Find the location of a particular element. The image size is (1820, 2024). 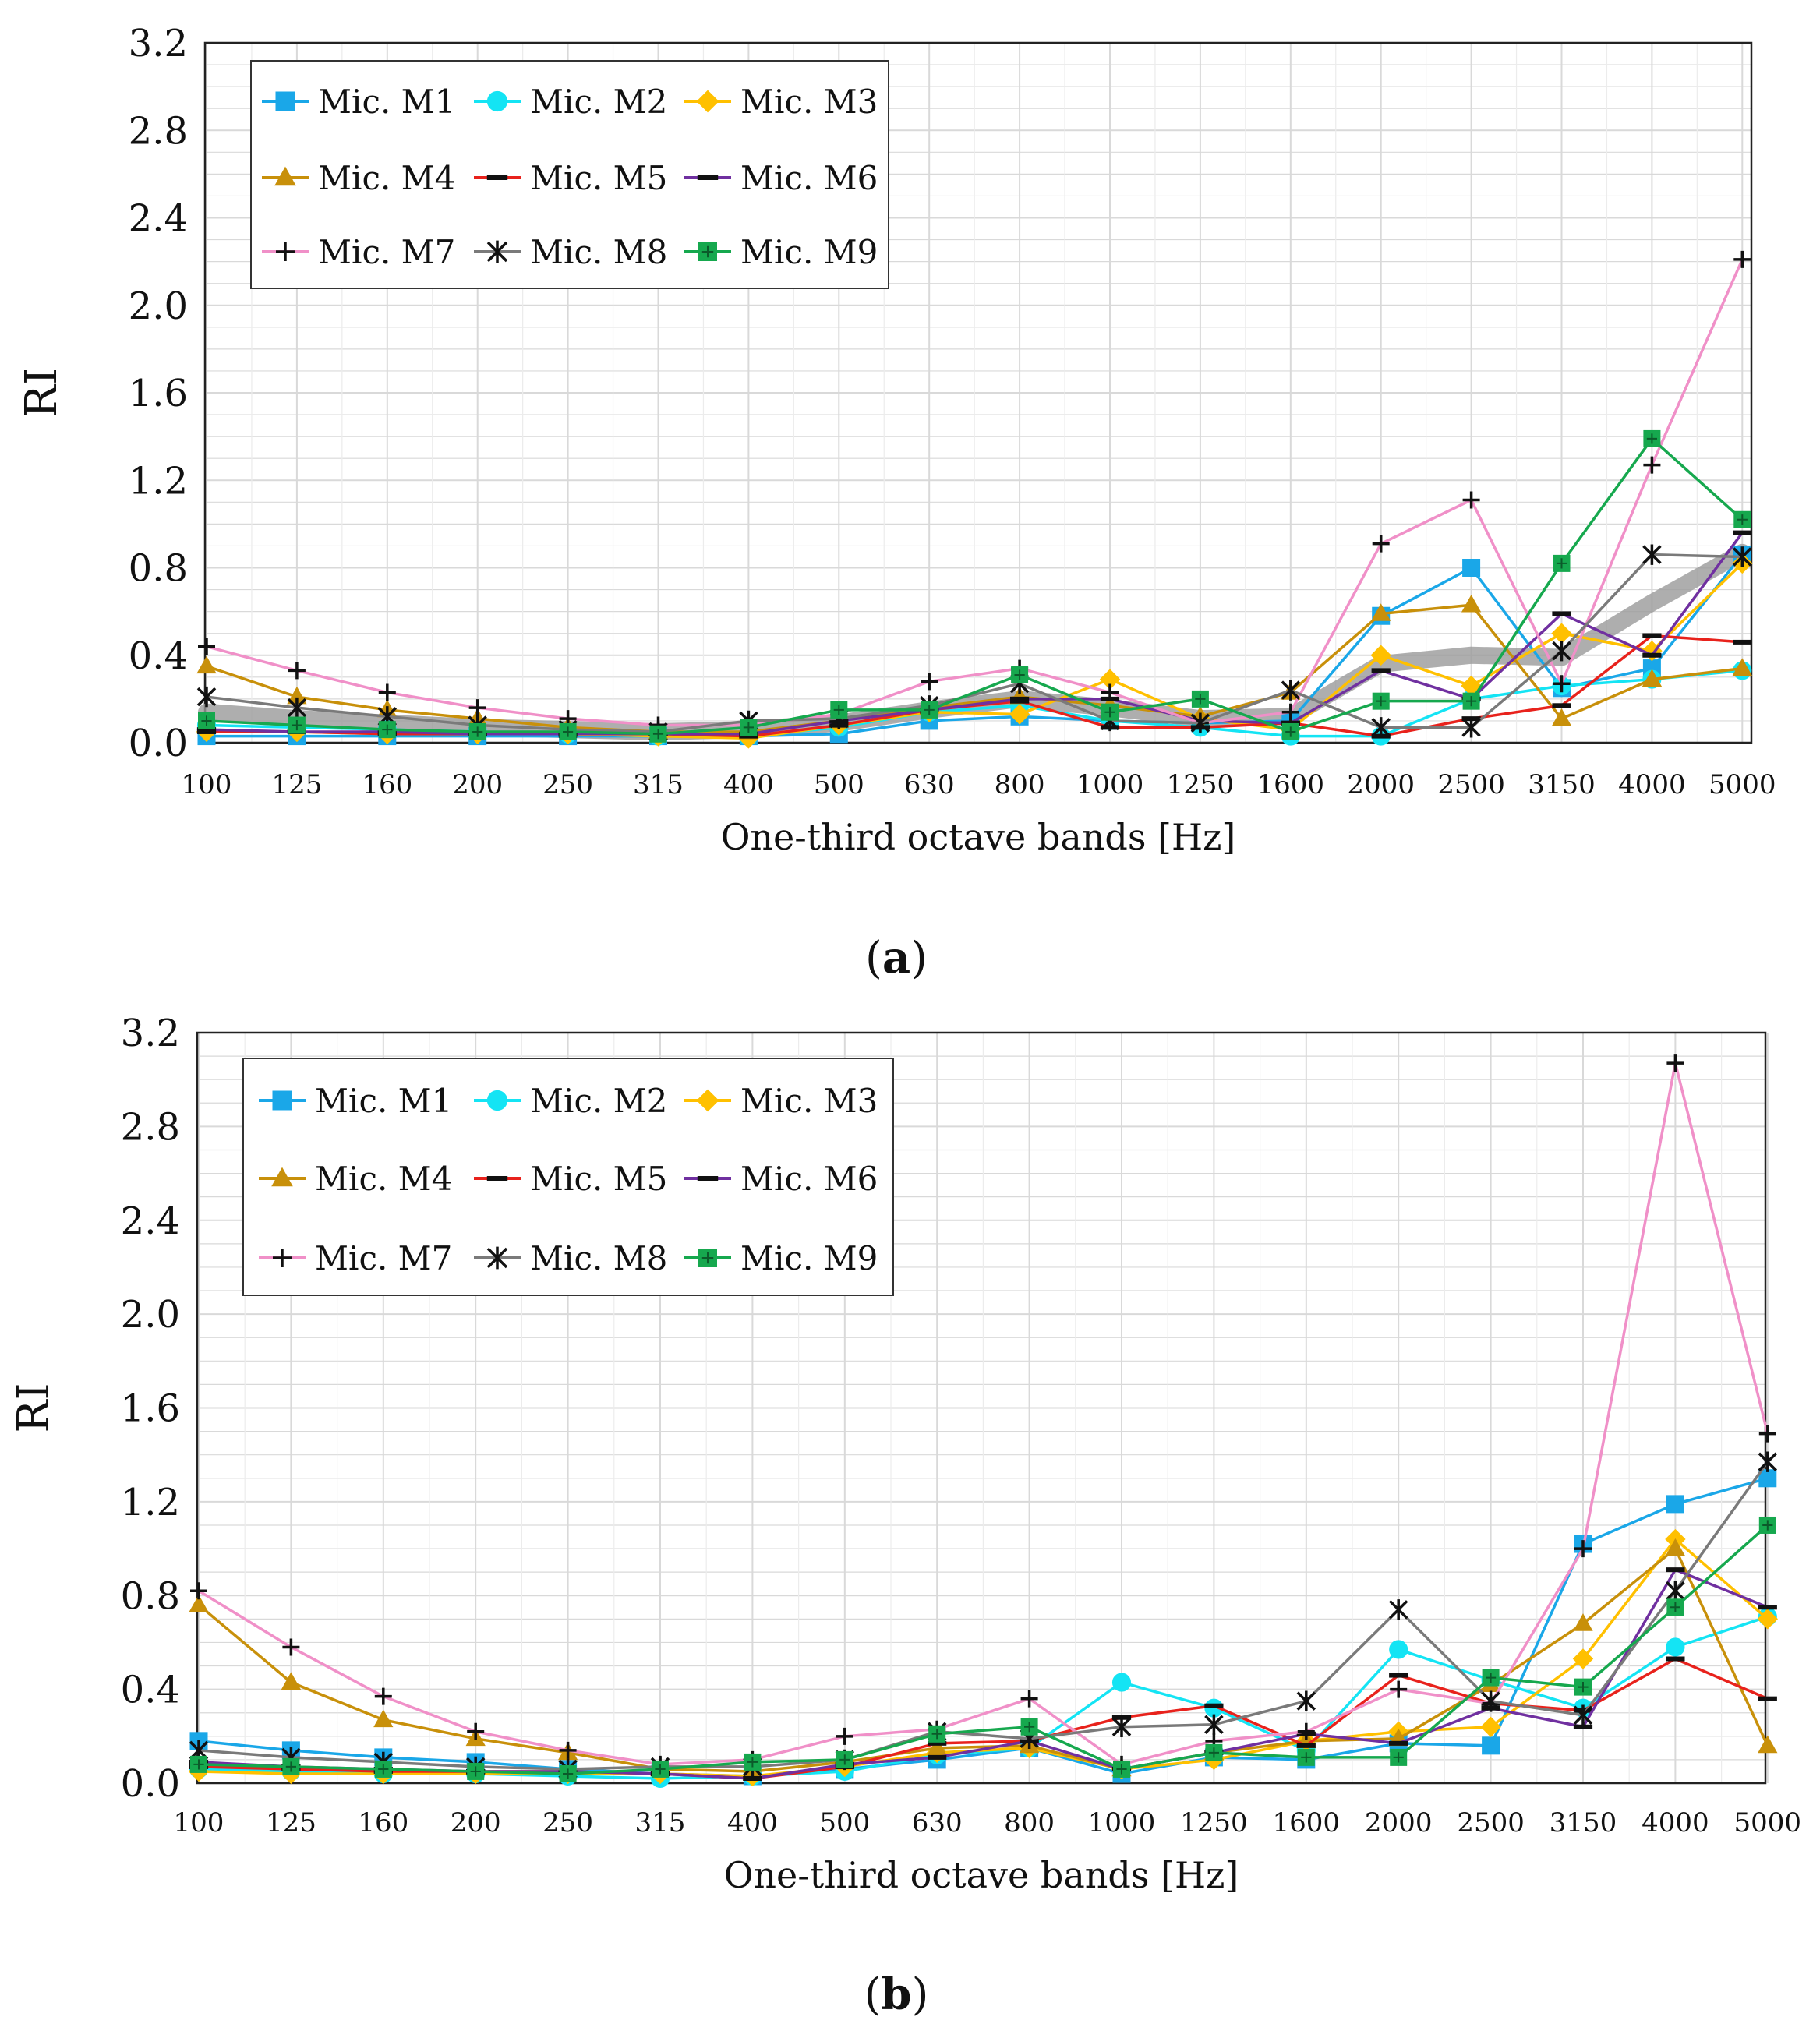

x-tick-label: 125 is located at coordinates (291, 1823).